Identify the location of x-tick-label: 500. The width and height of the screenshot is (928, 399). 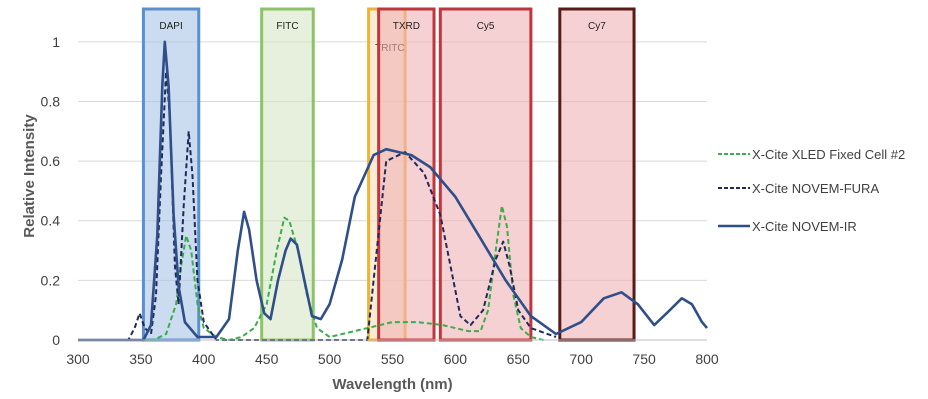
(330, 359).